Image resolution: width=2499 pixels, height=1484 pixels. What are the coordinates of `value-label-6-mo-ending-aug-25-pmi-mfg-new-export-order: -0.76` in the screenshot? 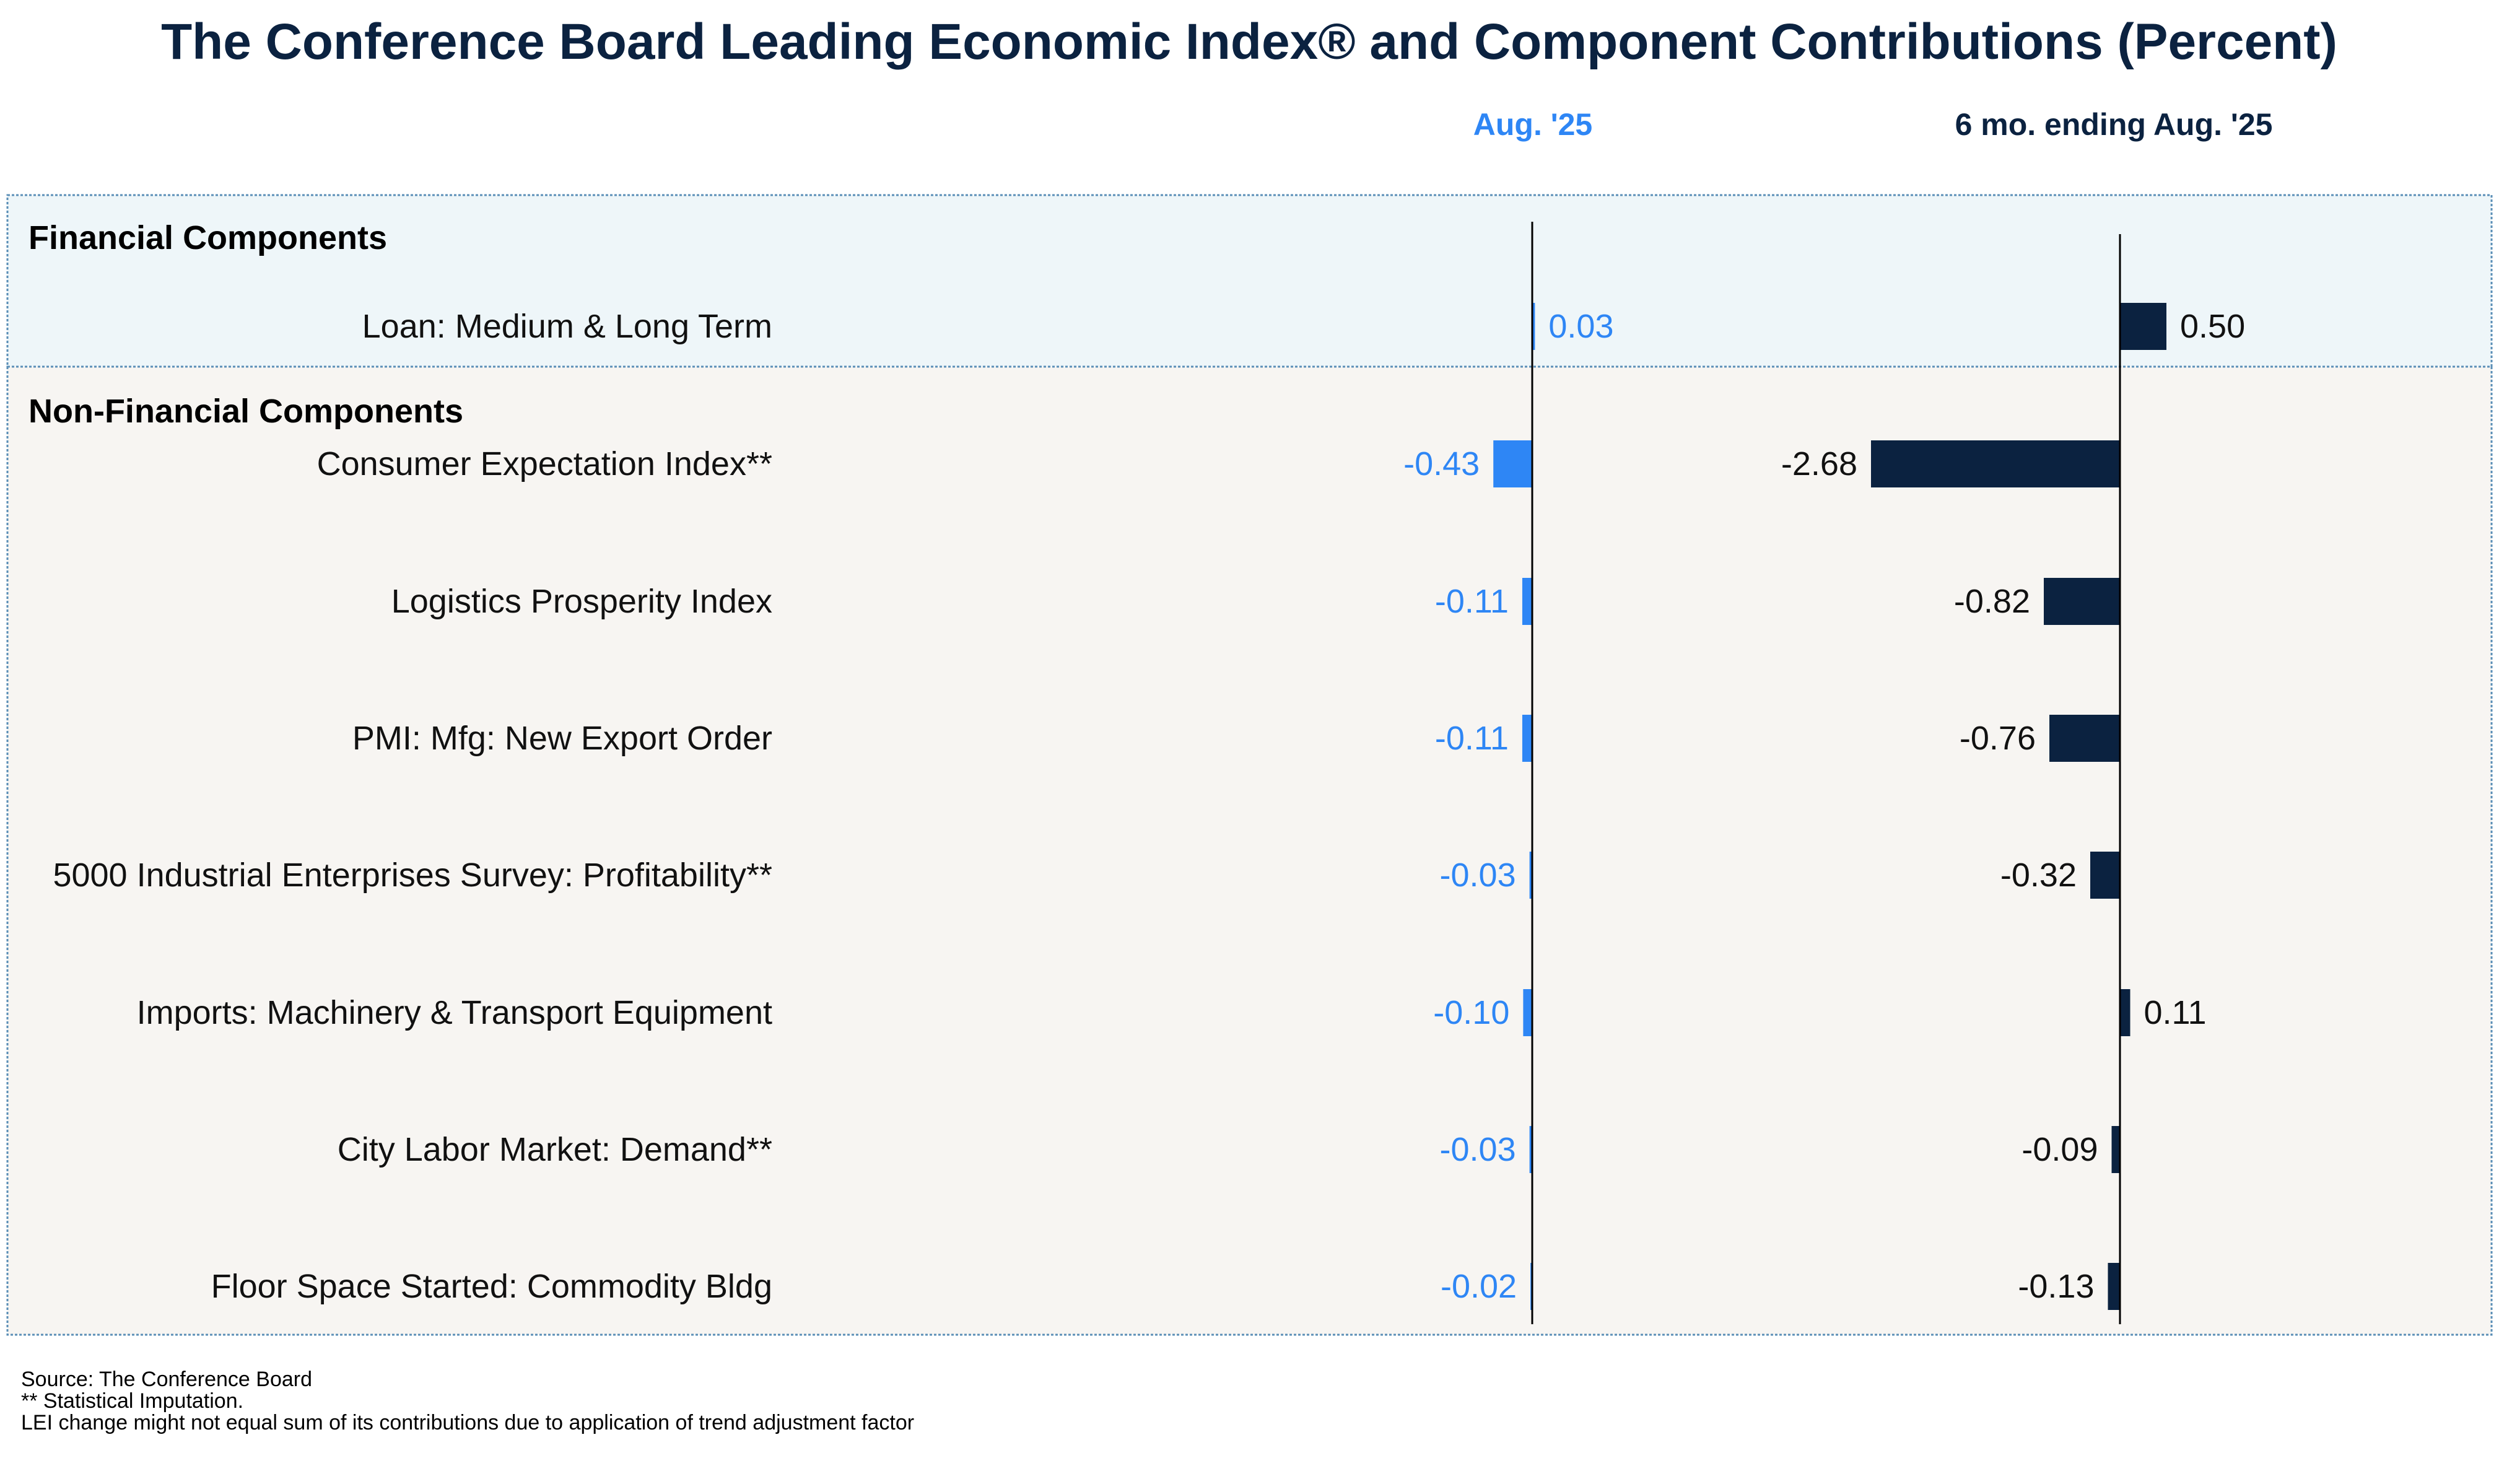 It's located at (1998, 738).